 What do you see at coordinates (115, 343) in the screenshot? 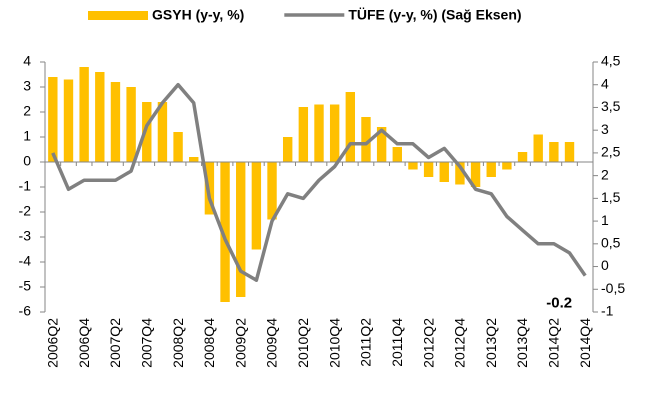
I see `x-tick-label: 2007Q2` at bounding box center [115, 343].